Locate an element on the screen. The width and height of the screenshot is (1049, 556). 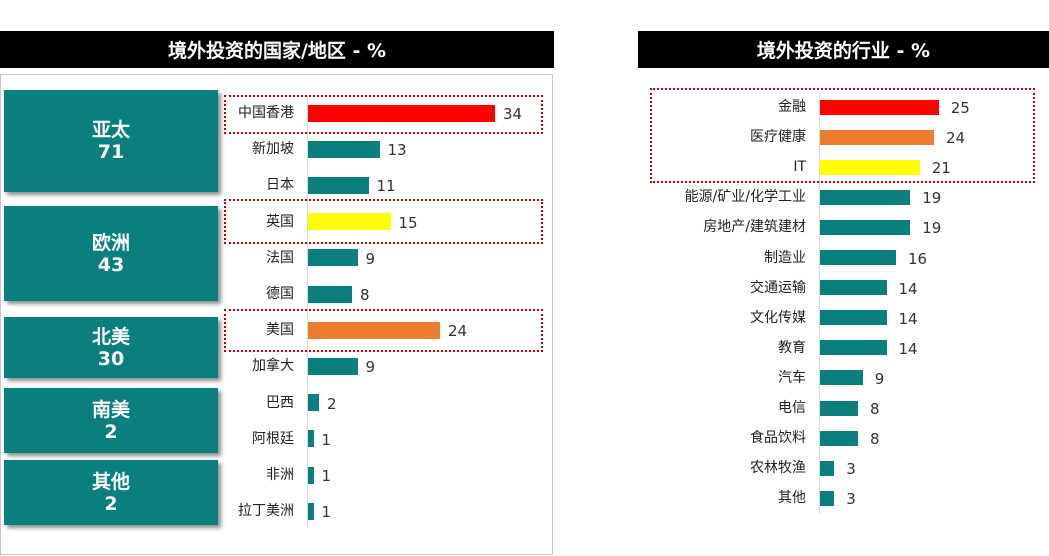
category-label: 巴西 is located at coordinates (280, 402).